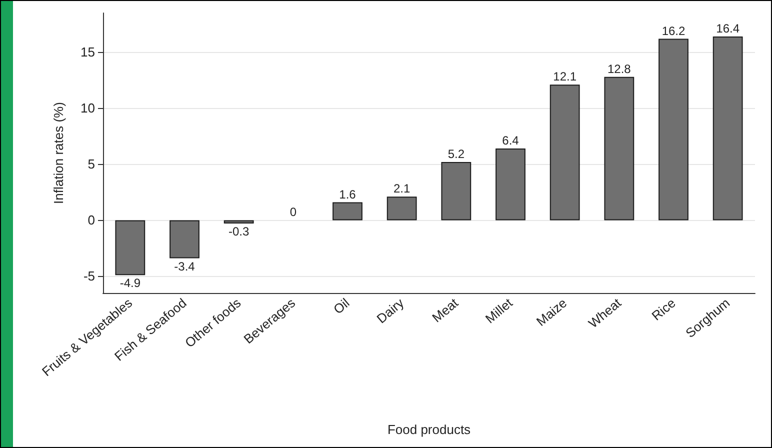 The height and width of the screenshot is (448, 772). I want to click on data-label: -4.9, so click(130, 283).